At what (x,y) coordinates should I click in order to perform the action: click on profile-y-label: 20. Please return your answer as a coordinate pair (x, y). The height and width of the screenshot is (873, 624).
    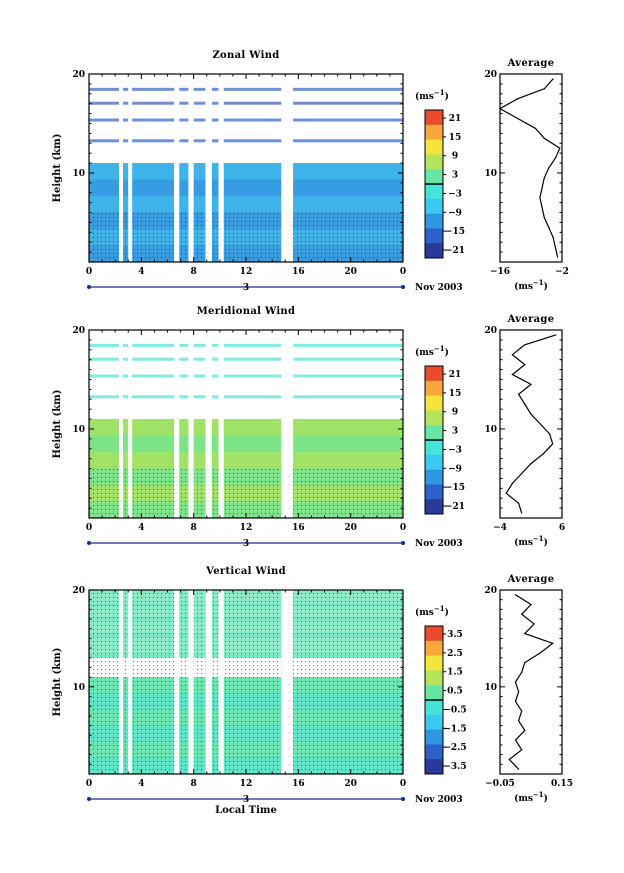
    Looking at the image, I should click on (490, 331).